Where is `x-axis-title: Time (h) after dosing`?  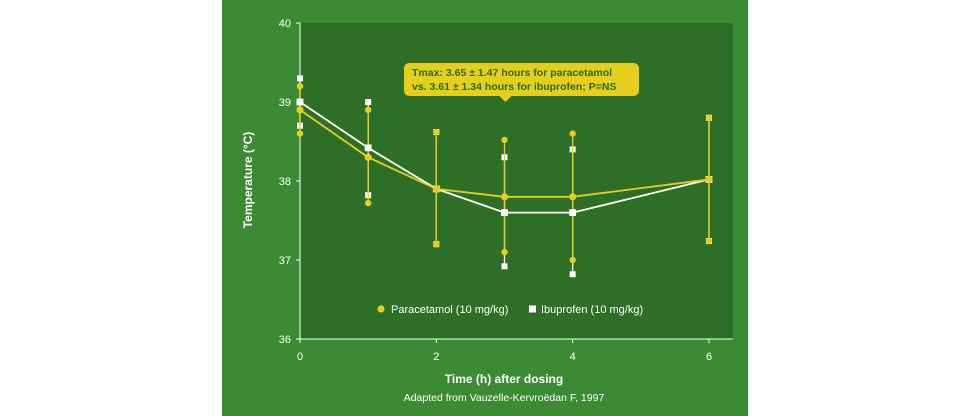 x-axis-title: Time (h) after dosing is located at coordinates (504, 379).